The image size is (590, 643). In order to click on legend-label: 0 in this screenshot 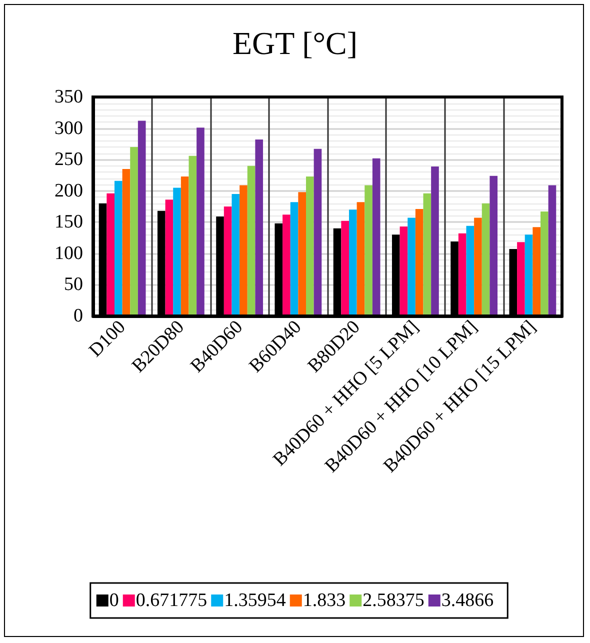, I will do `click(114, 600)`.